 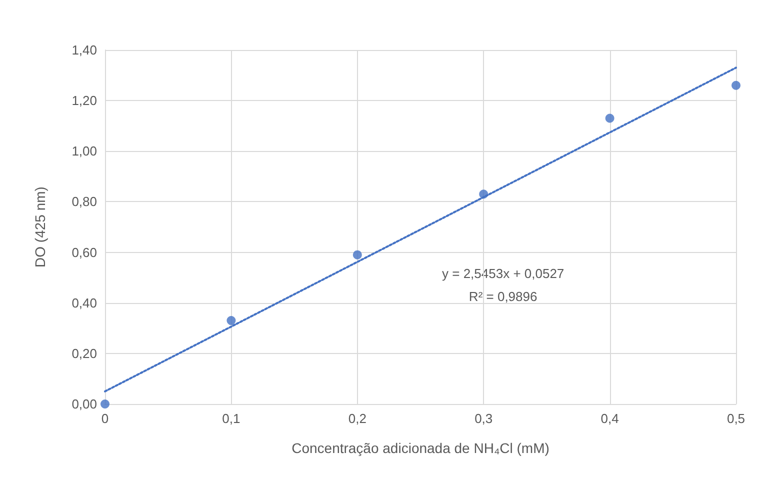 What do you see at coordinates (84, 353) in the screenshot?
I see `y-tick-label: 0,20` at bounding box center [84, 353].